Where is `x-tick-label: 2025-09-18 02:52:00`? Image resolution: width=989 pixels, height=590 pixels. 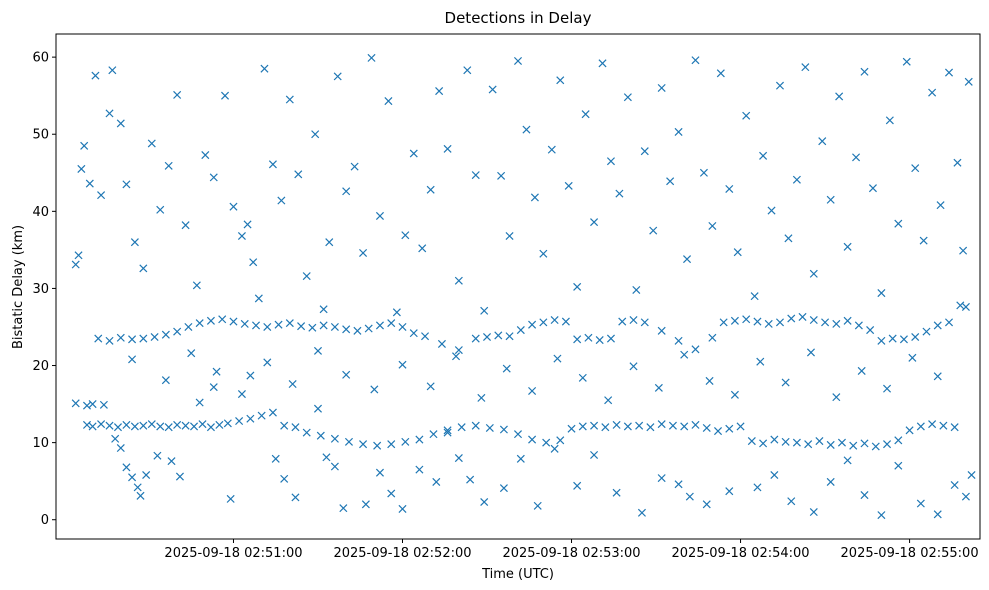
x-tick-label: 2025-09-18 02:52:00 is located at coordinates (402, 553).